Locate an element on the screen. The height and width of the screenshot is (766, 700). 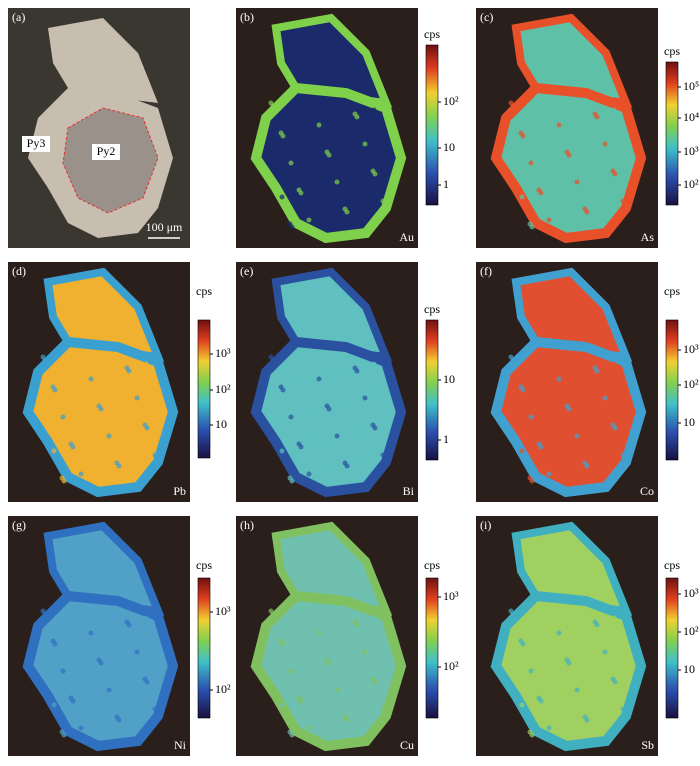
colorbar-tick-label: 1 is located at coordinates (446, 184).